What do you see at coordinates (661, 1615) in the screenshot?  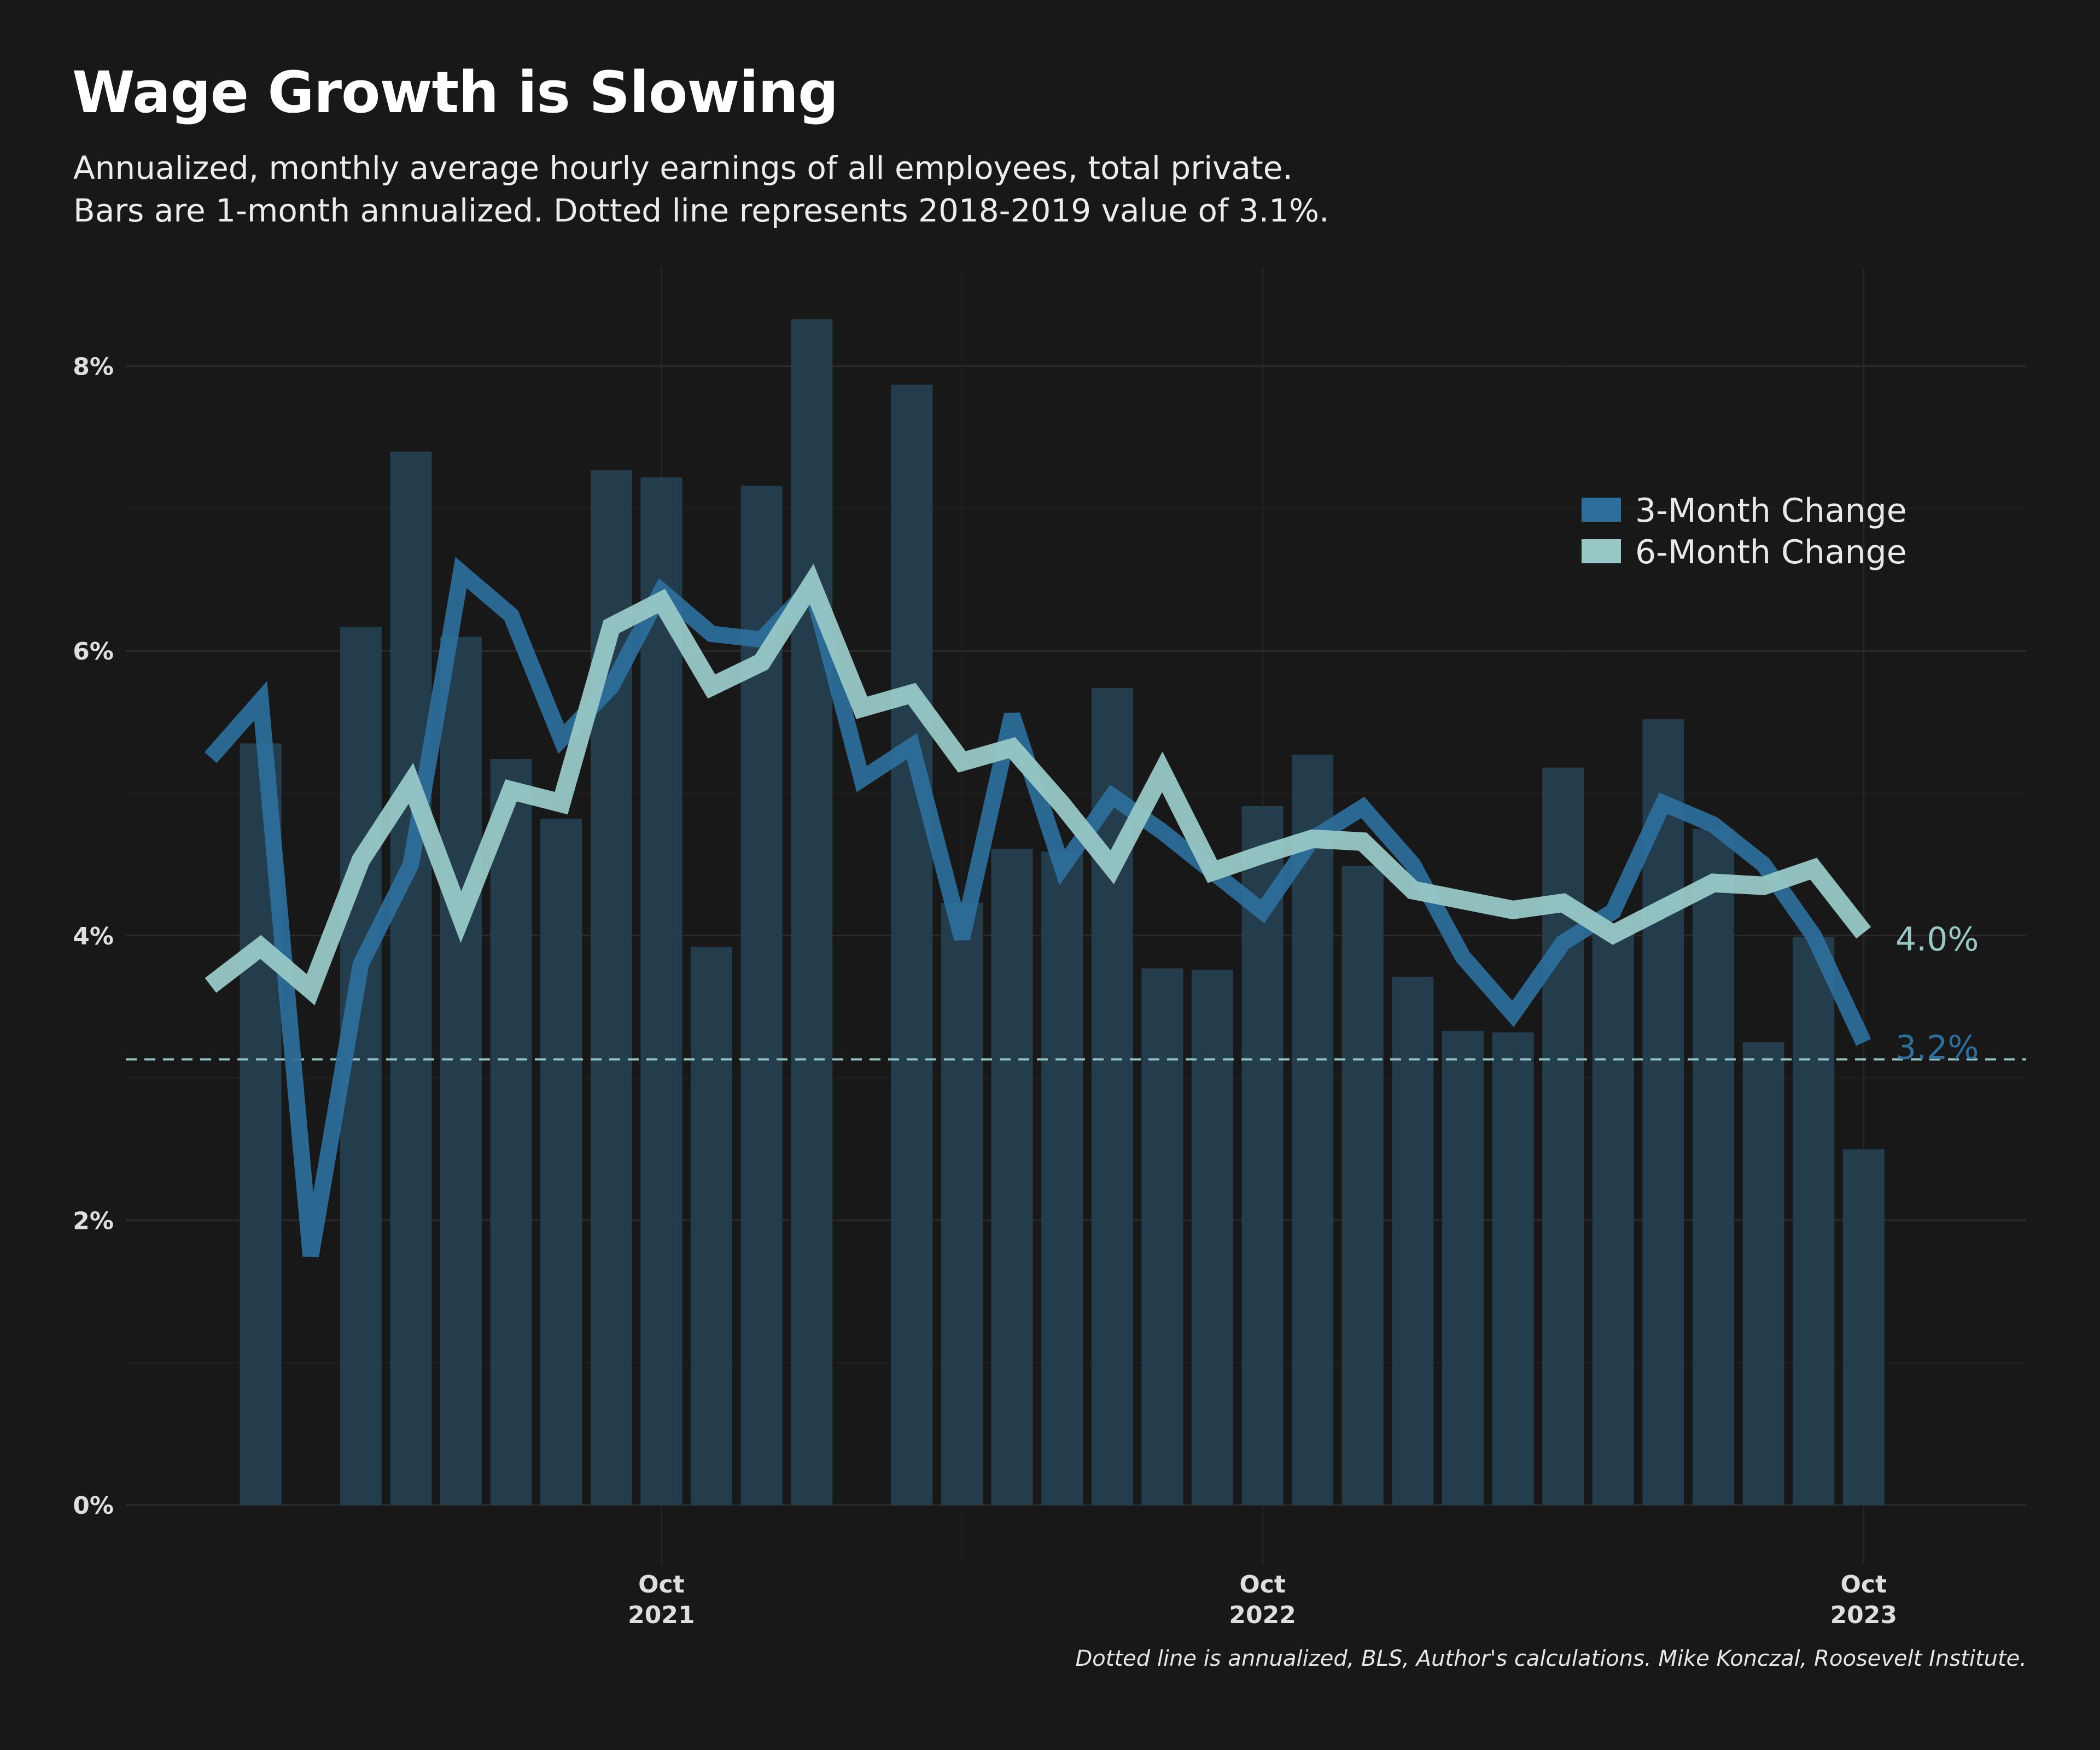 I see `x-tick-label-0-year: 2021` at bounding box center [661, 1615].